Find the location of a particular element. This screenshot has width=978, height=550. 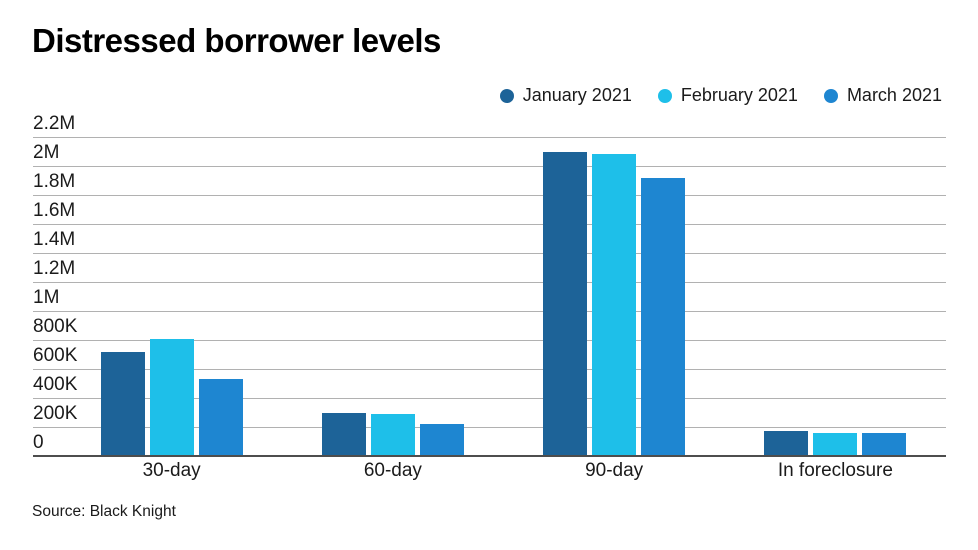

legend-dot-february-2021 is located at coordinates (664, 95).